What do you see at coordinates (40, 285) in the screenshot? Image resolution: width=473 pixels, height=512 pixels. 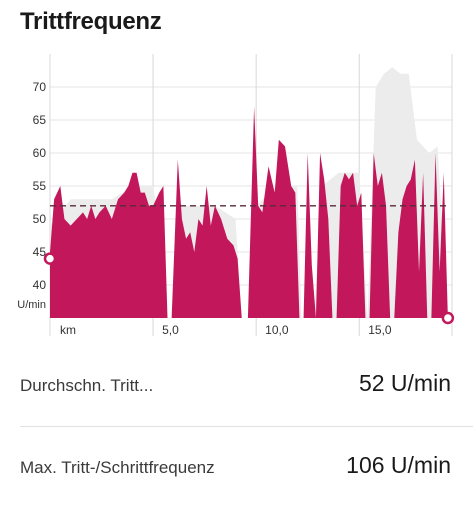 I see `y-tick-label: 40` at bounding box center [40, 285].